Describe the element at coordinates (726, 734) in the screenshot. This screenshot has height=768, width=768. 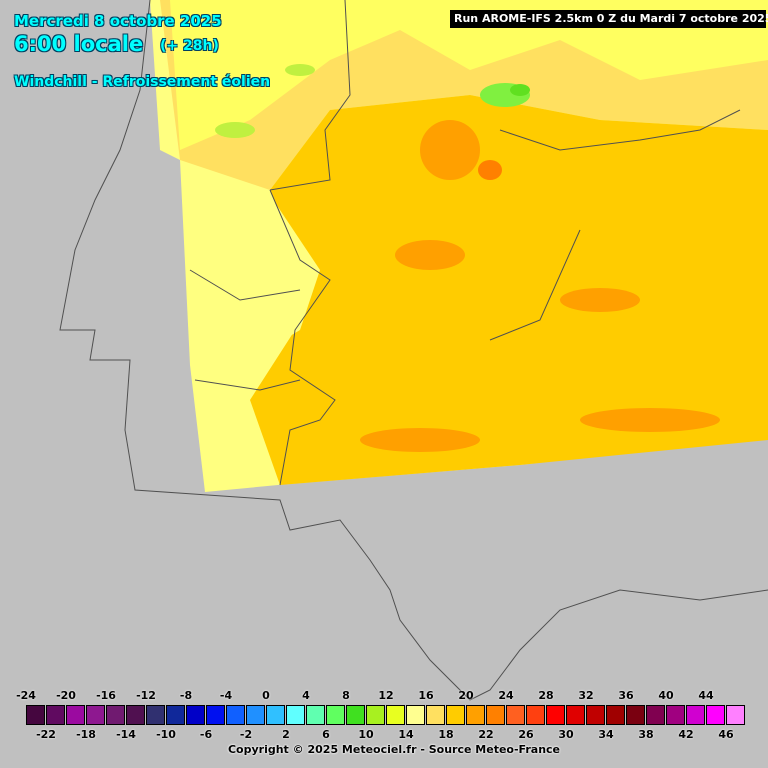
I see `legend-label: 46` at that location.